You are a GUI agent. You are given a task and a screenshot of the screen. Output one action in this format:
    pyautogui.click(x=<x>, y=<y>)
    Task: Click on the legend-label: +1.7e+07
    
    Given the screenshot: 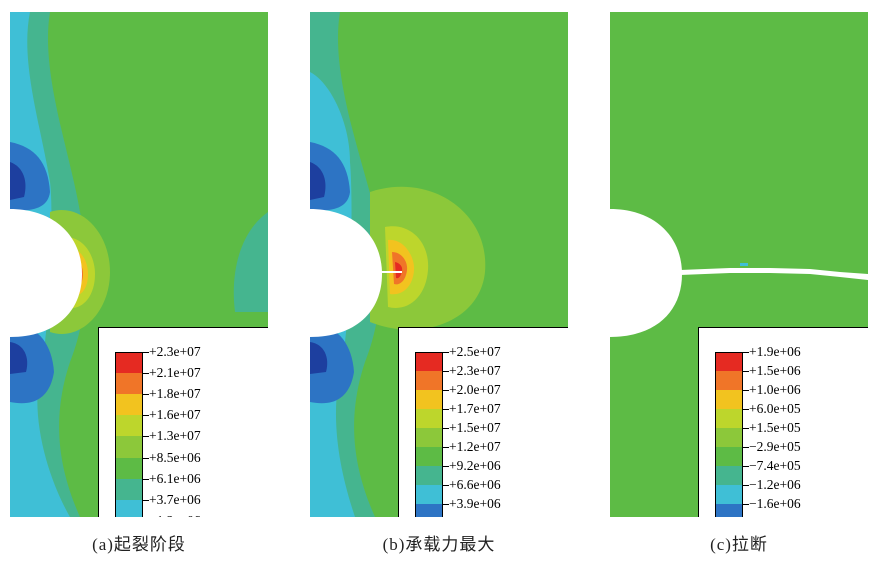 What is the action you would take?
    pyautogui.click(x=475, y=408)
    